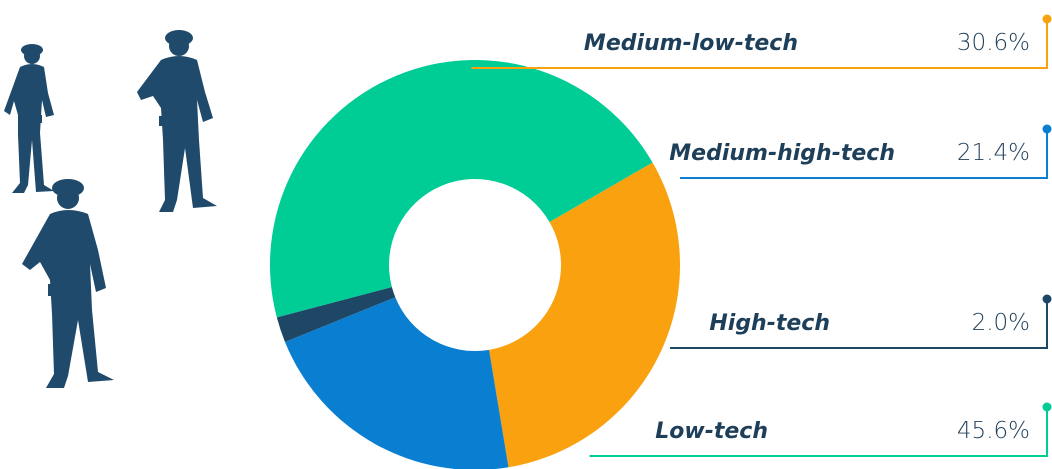 The image size is (1052, 469). Describe the element at coordinates (396, 383) in the screenshot. I see `donut-slice-medium-high-tech` at that location.